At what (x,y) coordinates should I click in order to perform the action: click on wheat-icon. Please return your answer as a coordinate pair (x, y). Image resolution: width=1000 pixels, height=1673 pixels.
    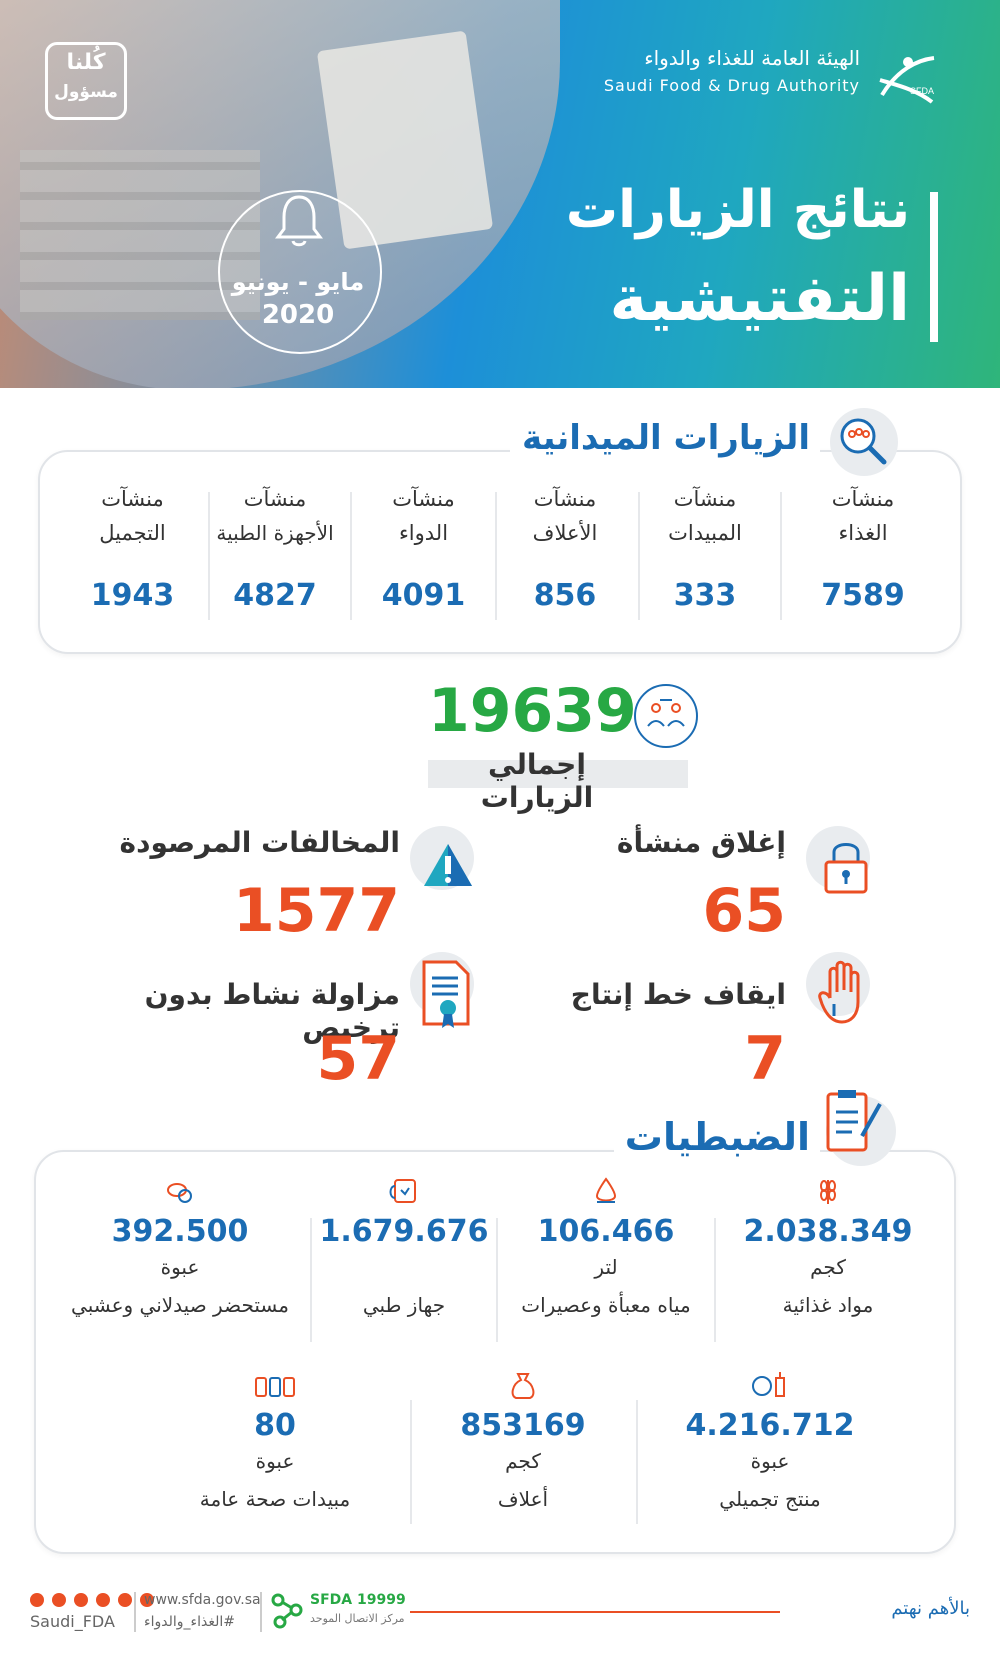
    Looking at the image, I should click on (828, 1192).